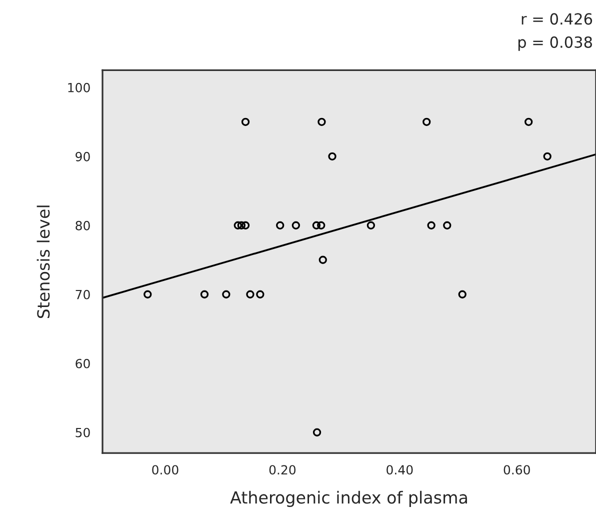 This screenshot has width=596, height=516. What do you see at coordinates (557, 19) in the screenshot?
I see `text: r = 0.426` at bounding box center [557, 19].